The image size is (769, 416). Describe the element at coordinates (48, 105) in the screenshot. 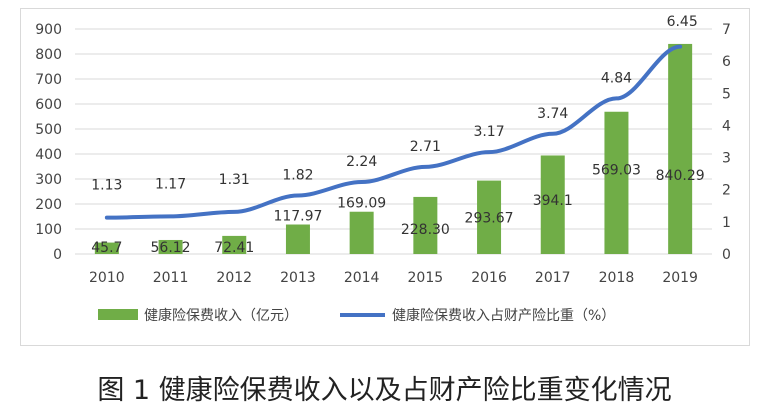

I see `left-axis-tick: 600` at that location.